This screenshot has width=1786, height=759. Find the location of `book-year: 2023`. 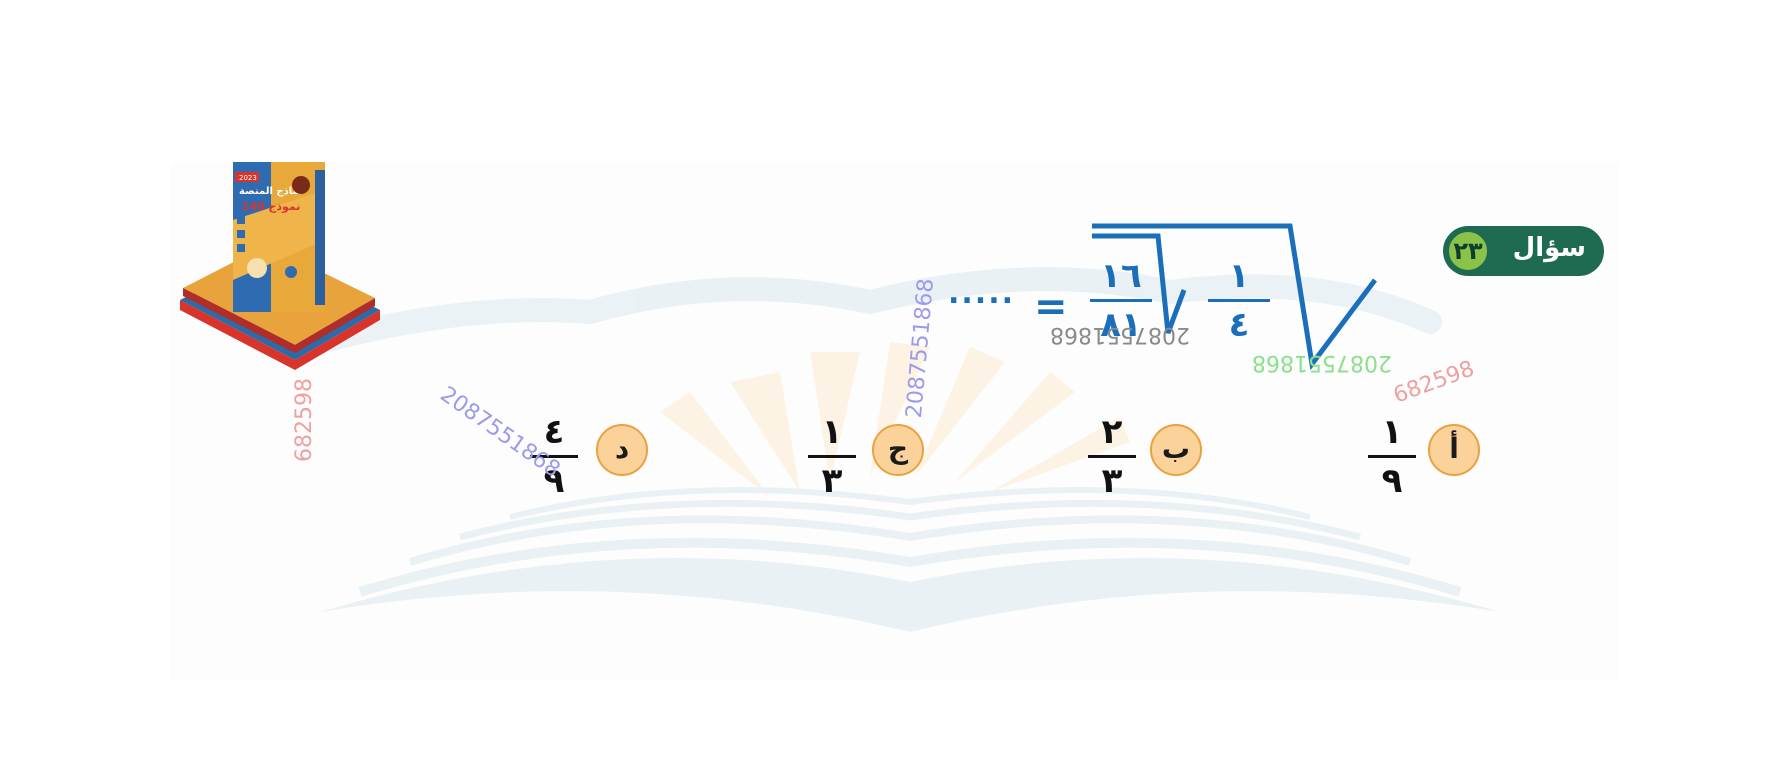

book-year: 2023 is located at coordinates (248, 178).